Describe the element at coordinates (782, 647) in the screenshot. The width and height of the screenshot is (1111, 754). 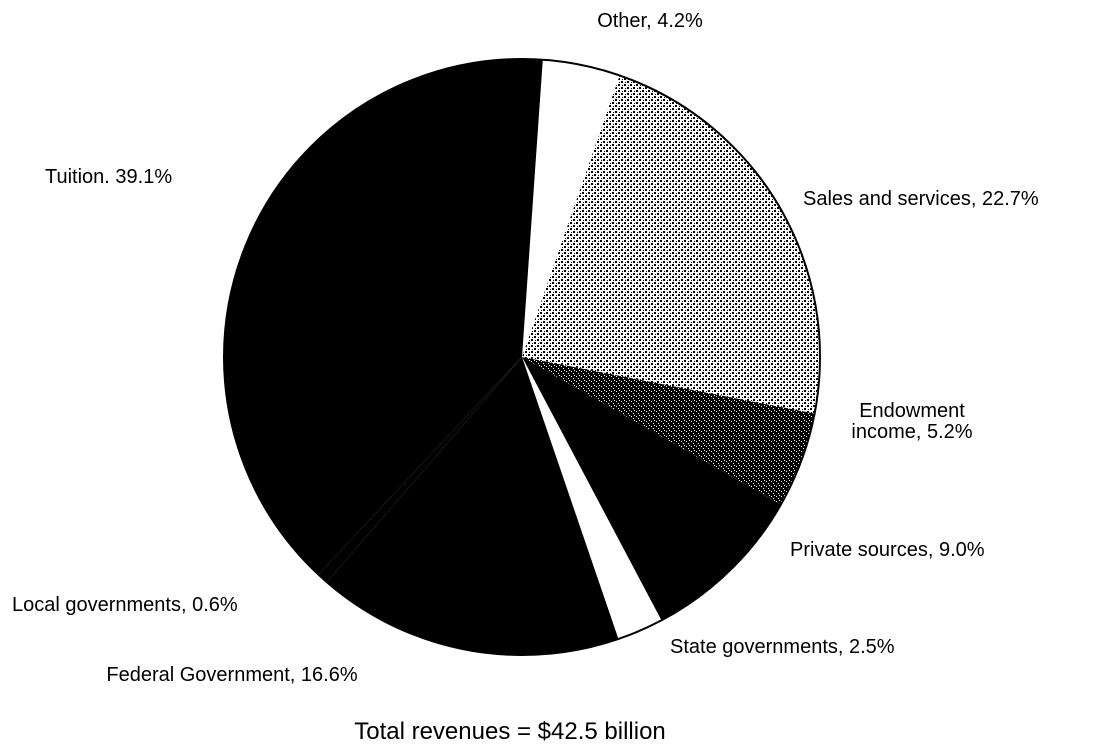
I see `slice-label-5: State governments, 2.5%` at that location.